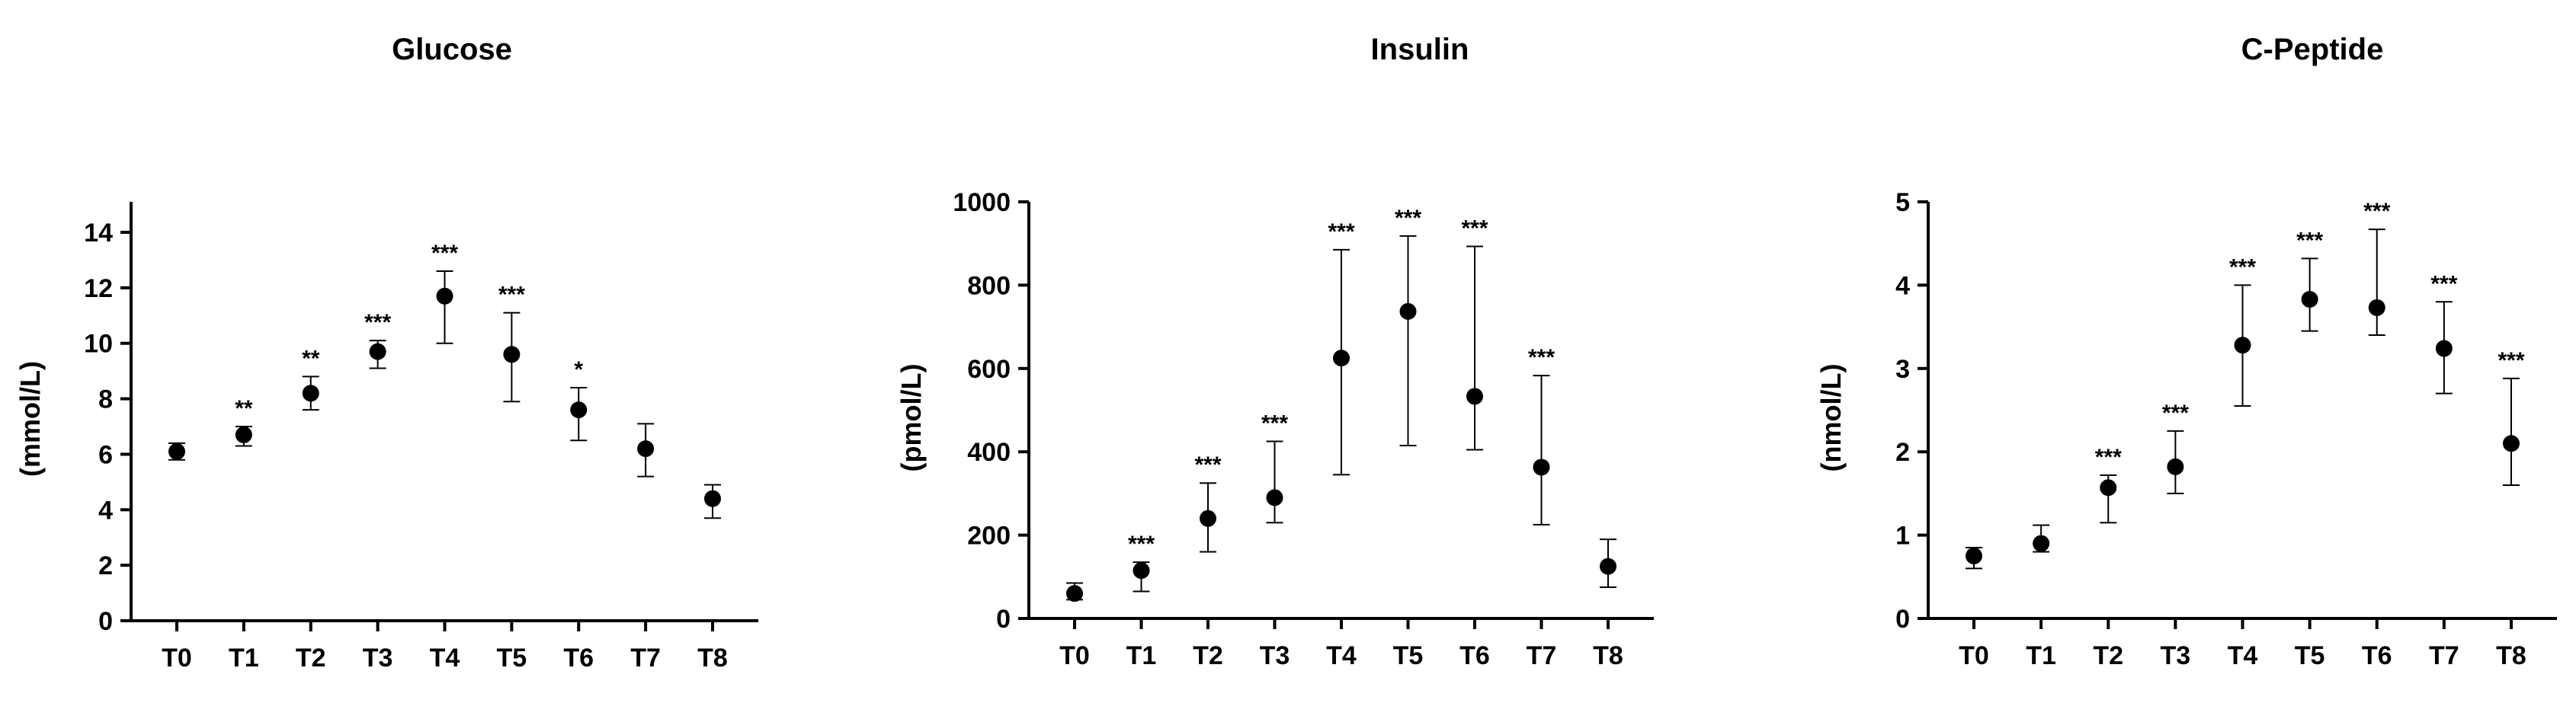  Describe the element at coordinates (1902, 202) in the screenshot. I see `panel-3-y-tick-label: 5` at that location.